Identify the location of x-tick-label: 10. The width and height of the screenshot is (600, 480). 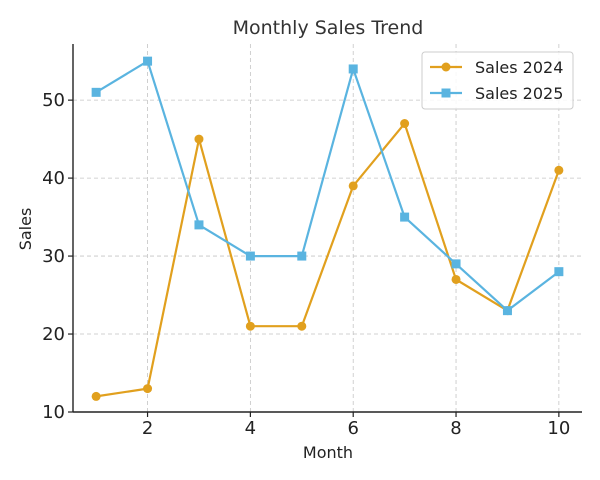
(558, 428).